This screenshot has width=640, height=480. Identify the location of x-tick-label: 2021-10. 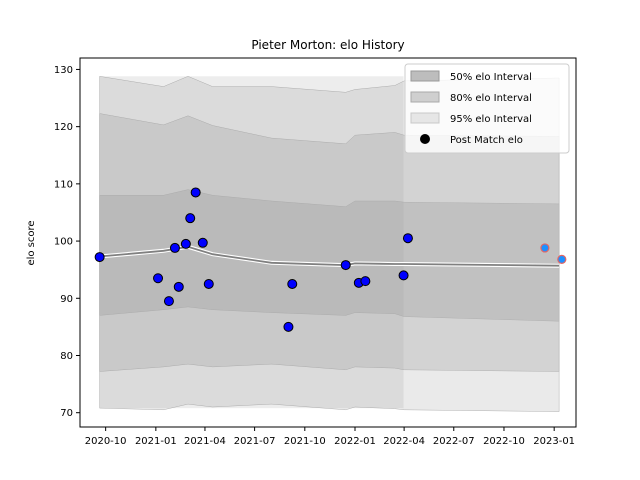
(305, 441).